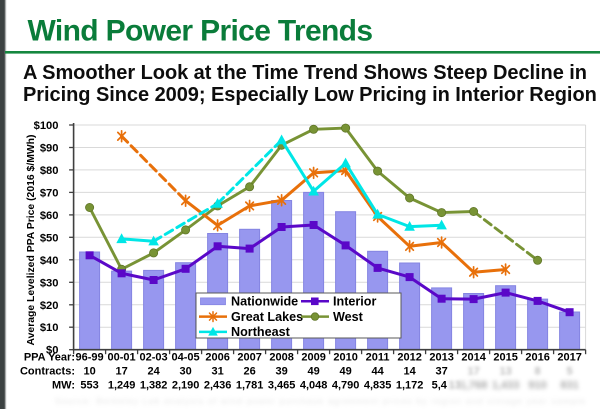  Describe the element at coordinates (89, 371) in the screenshot. I see `svg-text: 10` at that location.